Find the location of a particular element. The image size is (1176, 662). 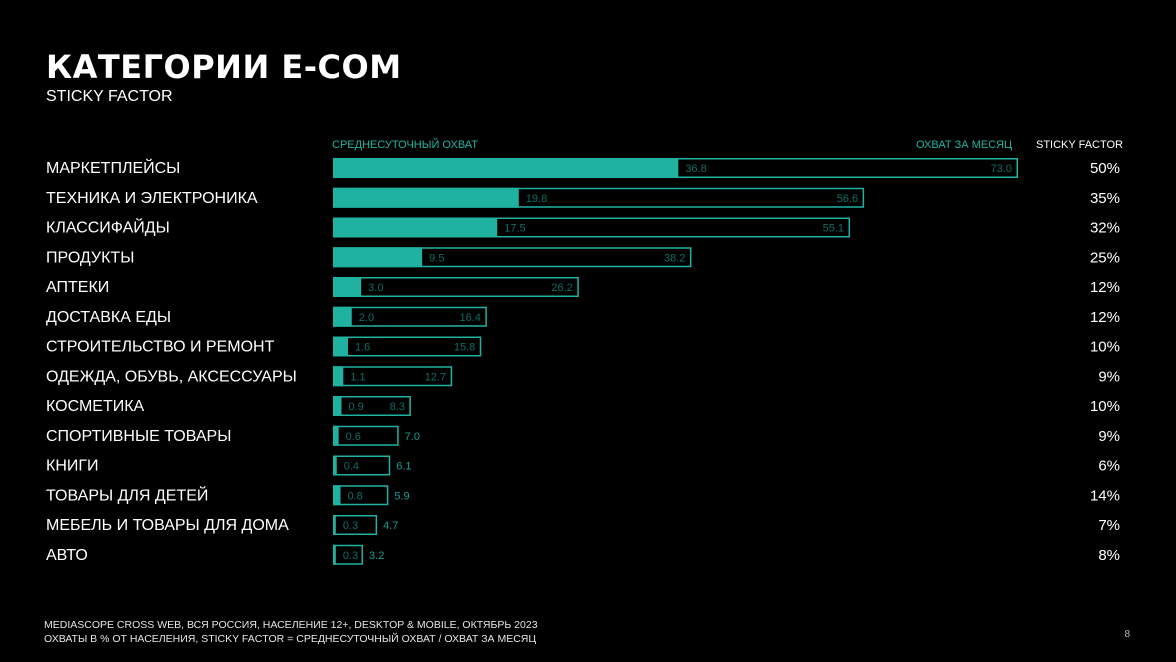

category-label: МАРКЕТПЛЕЙСЫ is located at coordinates (113, 167).